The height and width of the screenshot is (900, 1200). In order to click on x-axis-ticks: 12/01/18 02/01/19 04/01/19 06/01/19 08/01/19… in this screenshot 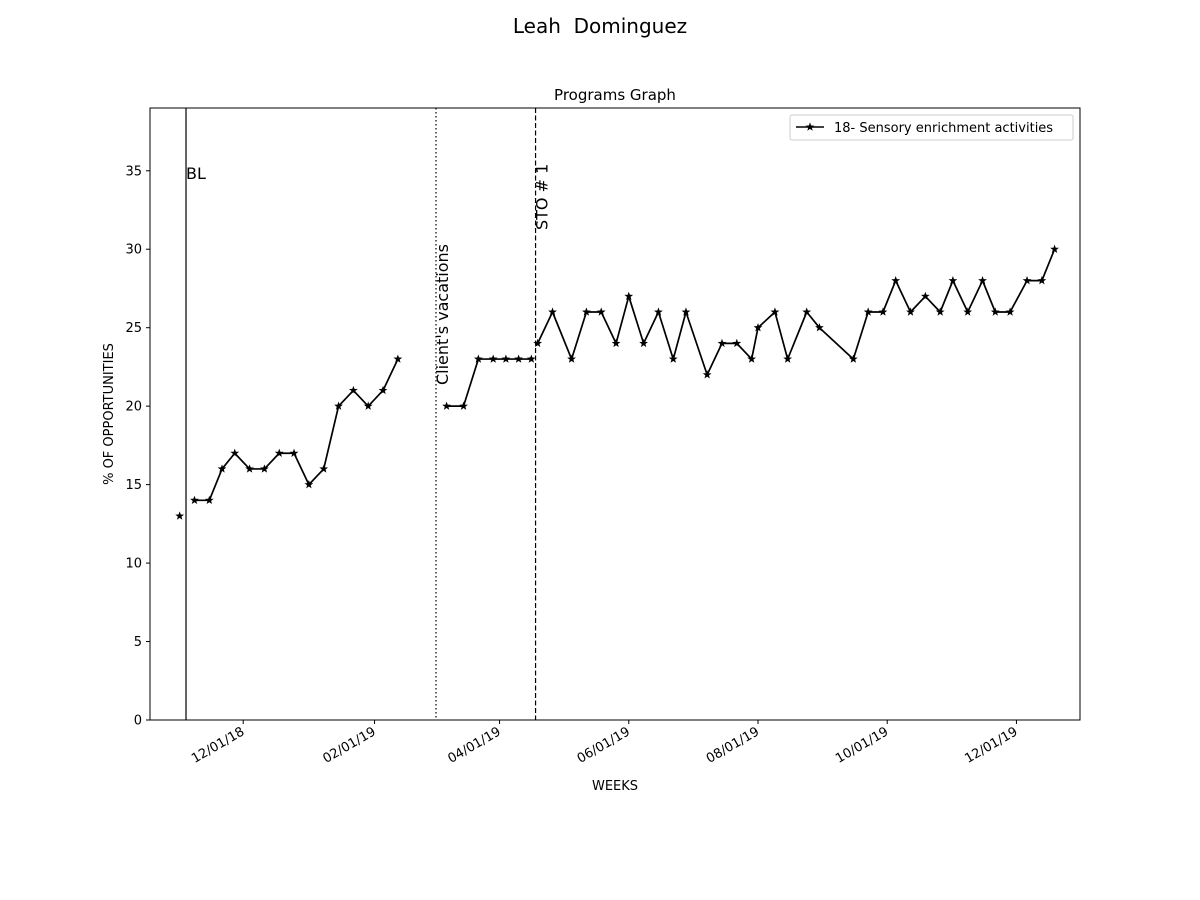, I will do `click(604, 743)`.